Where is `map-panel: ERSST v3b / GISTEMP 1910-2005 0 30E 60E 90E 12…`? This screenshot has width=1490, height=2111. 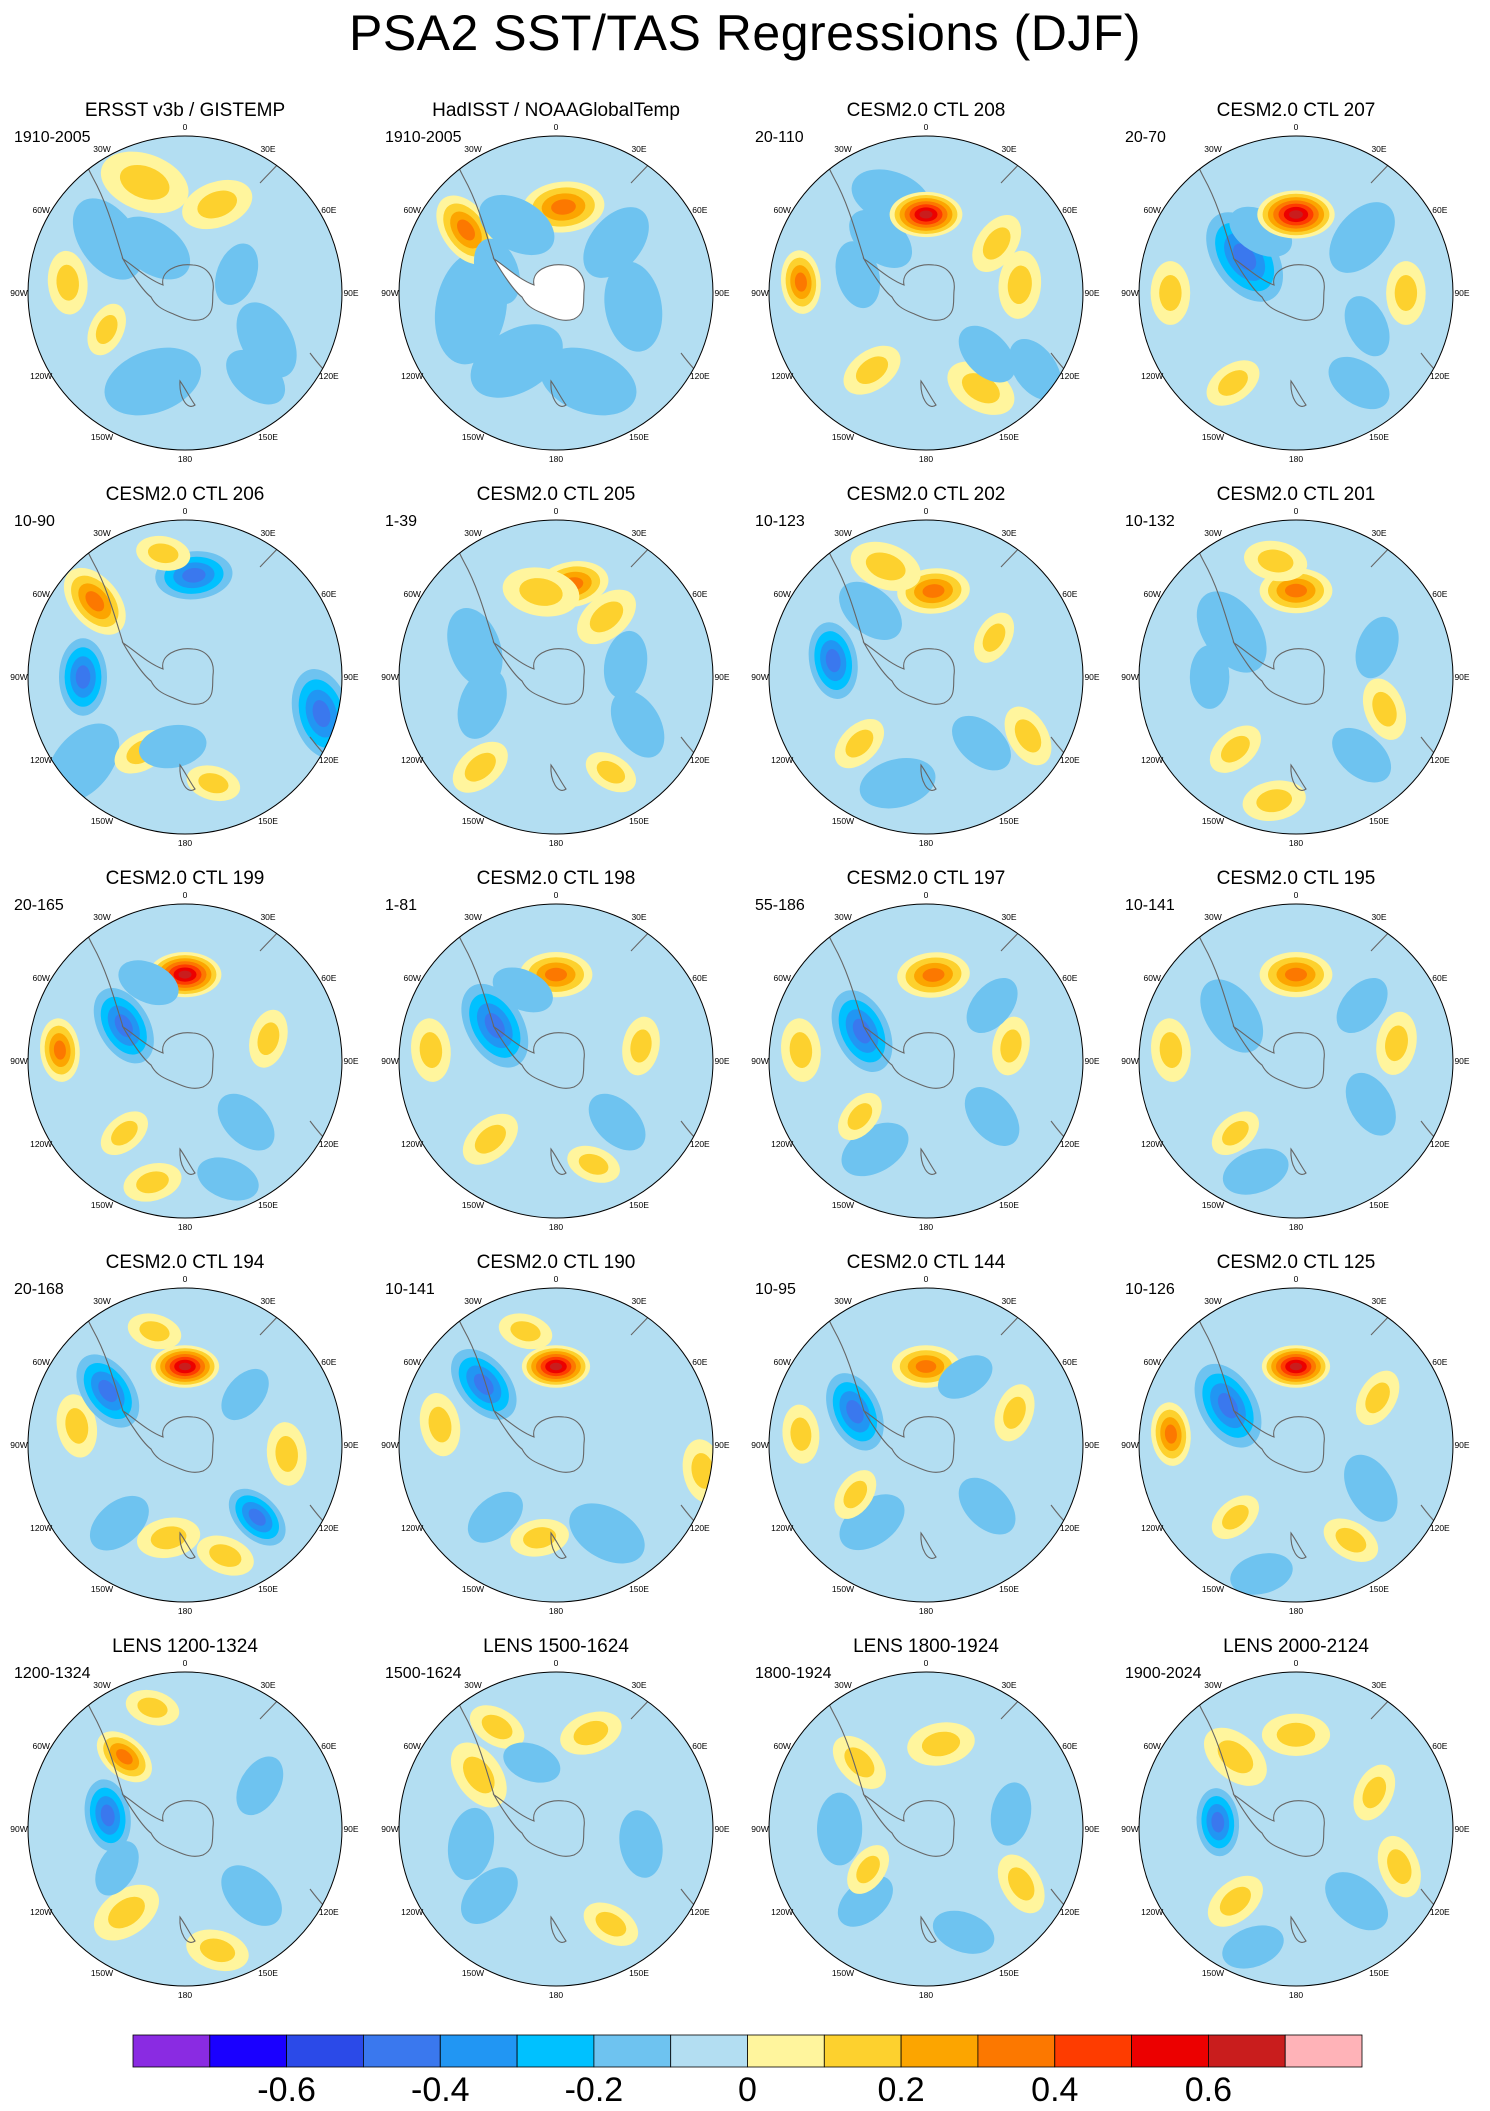
map-panel: ERSST v3b / GISTEMP 1910-2005 0 30E 60E 90E 12… is located at coordinates (185, 295).